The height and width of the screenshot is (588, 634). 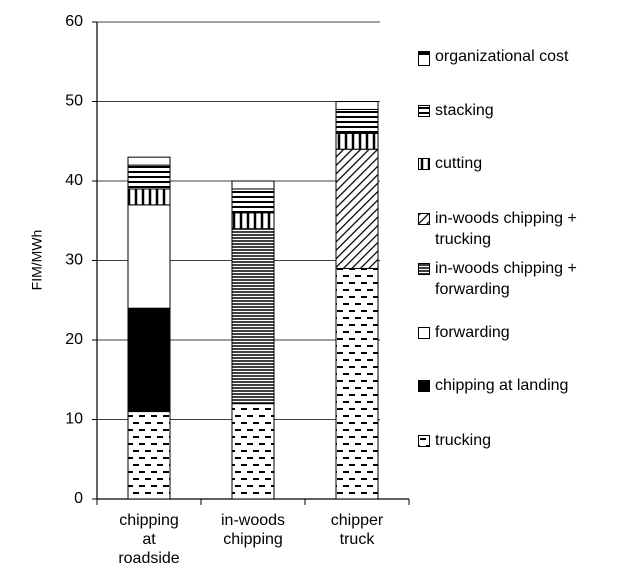 What do you see at coordinates (472, 332) in the screenshot?
I see `legend-label: forwarding` at bounding box center [472, 332].